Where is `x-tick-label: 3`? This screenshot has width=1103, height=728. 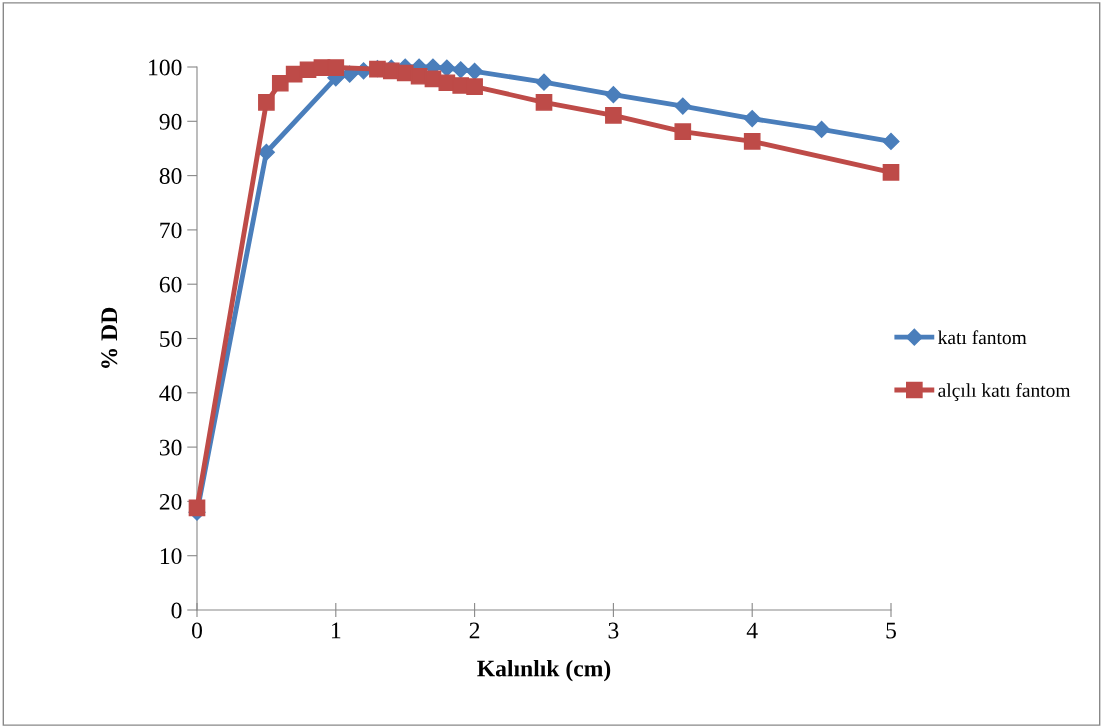 x-tick-label: 3 is located at coordinates (613, 630).